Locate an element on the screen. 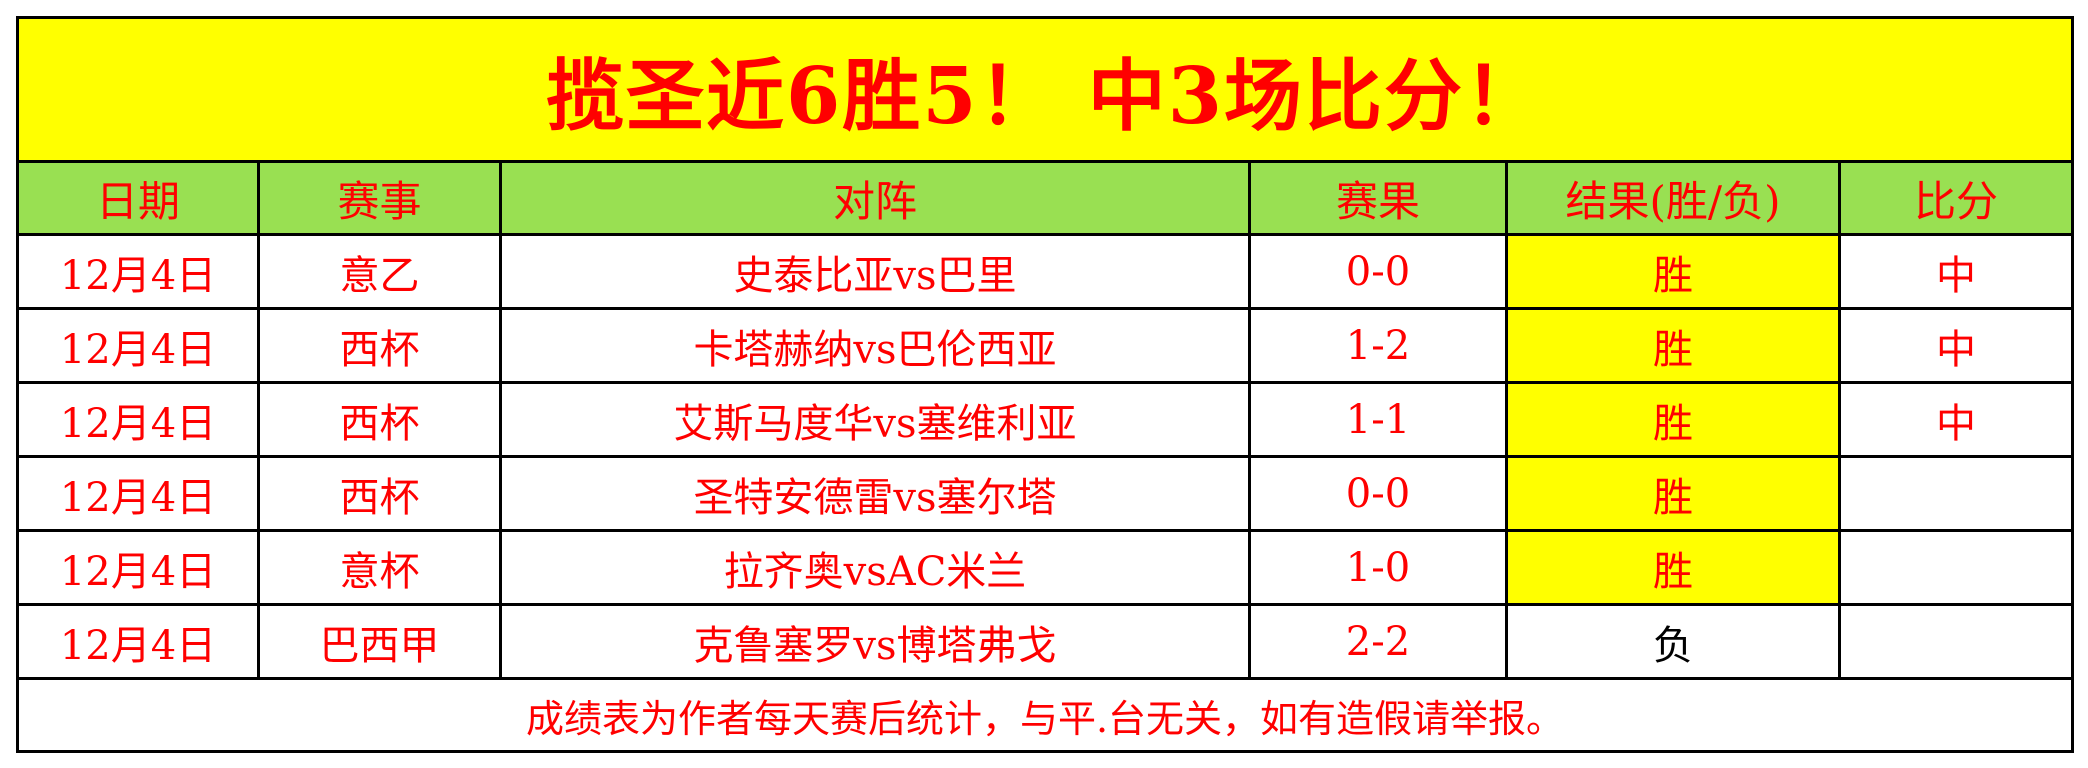 The width and height of the screenshot is (2088, 768). table-row: 12月4日 意乙 史泰比亚vs巴里 0-0 胜中 is located at coordinates (1045, 271).